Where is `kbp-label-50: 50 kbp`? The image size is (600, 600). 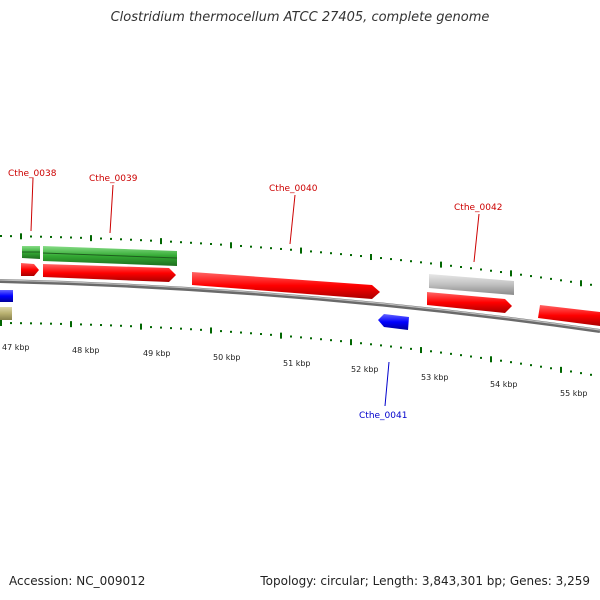
kbp-label-50: 50 kbp is located at coordinates (227, 357).